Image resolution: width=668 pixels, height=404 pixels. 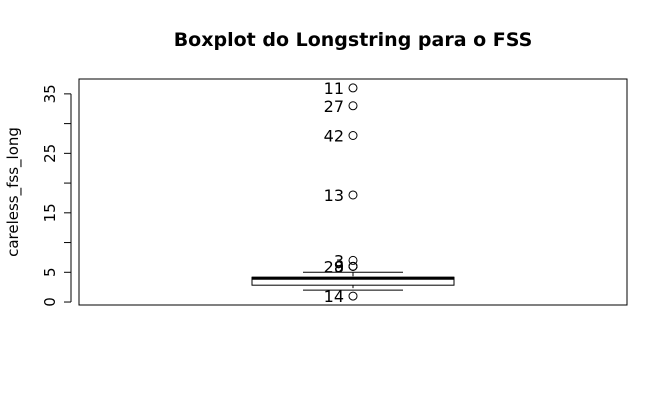 I want to click on outlier-label: 9, so click(x=339, y=266).